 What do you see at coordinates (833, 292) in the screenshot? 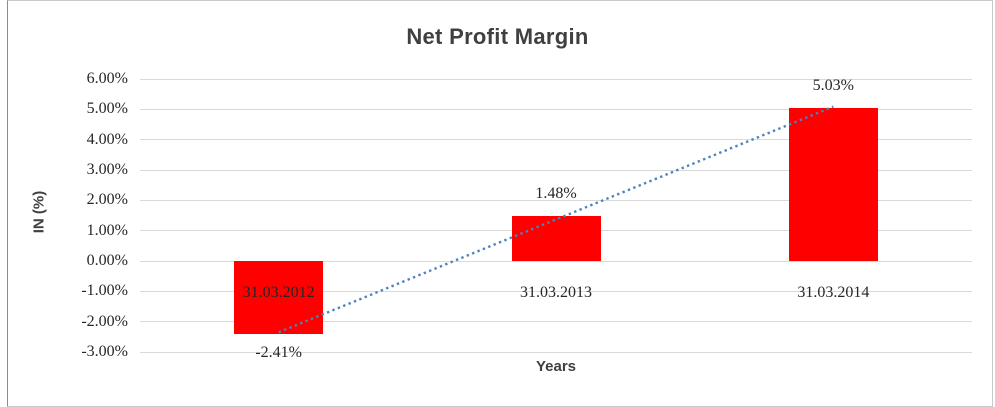
I see `category-label: 31.03.2014` at bounding box center [833, 292].